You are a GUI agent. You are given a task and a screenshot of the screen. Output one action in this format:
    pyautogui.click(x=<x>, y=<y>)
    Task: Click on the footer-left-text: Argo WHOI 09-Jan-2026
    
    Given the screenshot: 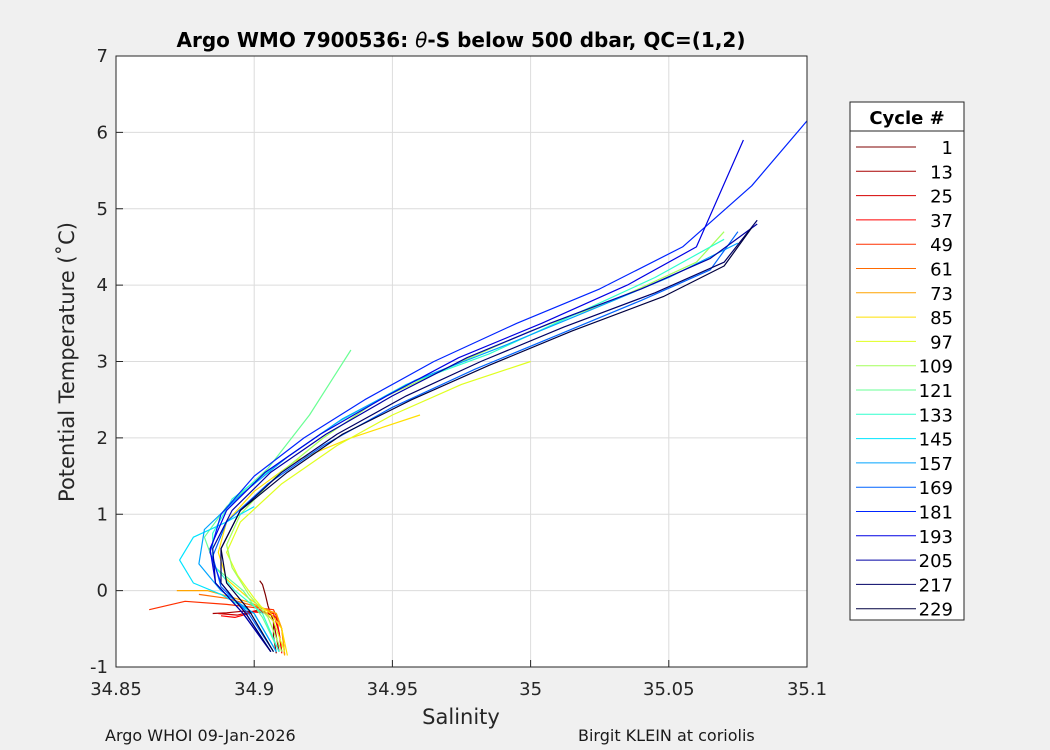 What is the action you would take?
    pyautogui.click(x=200, y=735)
    